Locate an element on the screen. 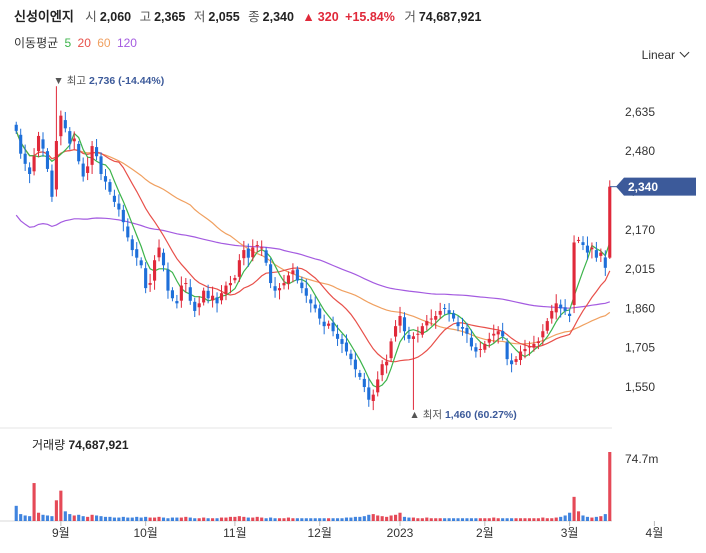 This screenshot has width=706, height=553. x-tick-label: 2월 is located at coordinates (485, 533).